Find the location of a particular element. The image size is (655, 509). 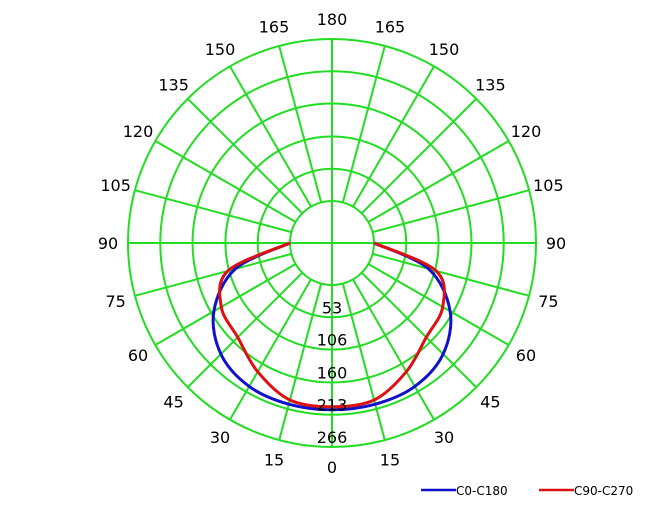

series-layer is located at coordinates (332, 326).